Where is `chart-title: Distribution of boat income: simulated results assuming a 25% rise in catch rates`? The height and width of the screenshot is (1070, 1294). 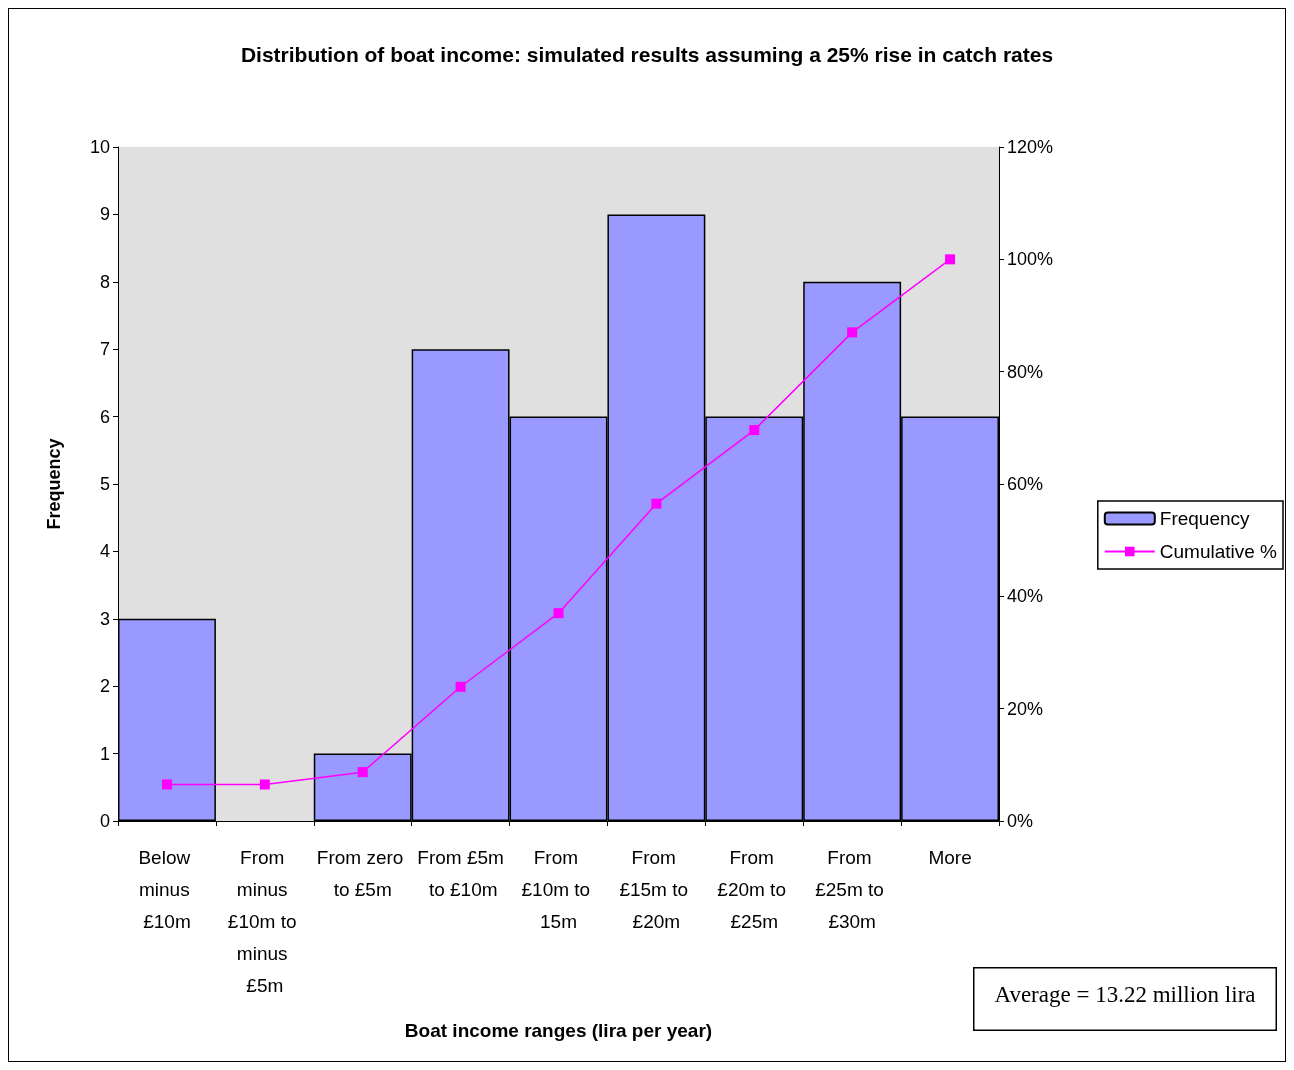
chart-title: Distribution of boat income: simulated results assuming a 25% rise in catch rates is located at coordinates (647, 54).